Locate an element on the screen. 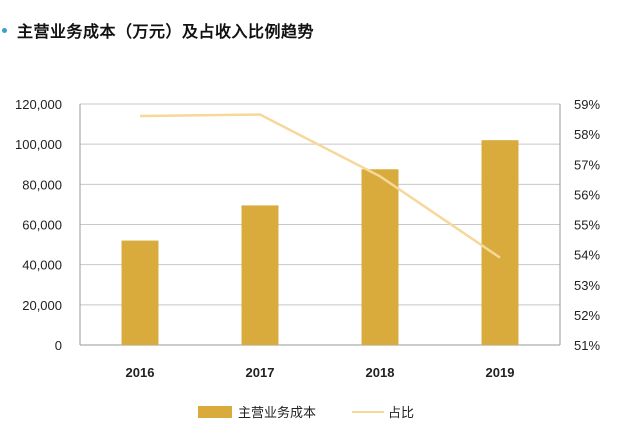  title-row: 主营业务成本（万元）及占收入比例趋势 is located at coordinates (157, 30).